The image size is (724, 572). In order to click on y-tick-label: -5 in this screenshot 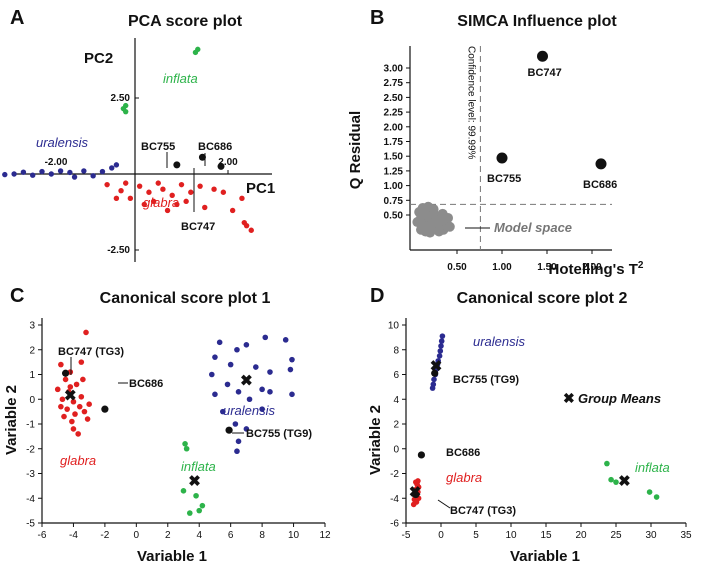, I will do `click(30, 524)`.